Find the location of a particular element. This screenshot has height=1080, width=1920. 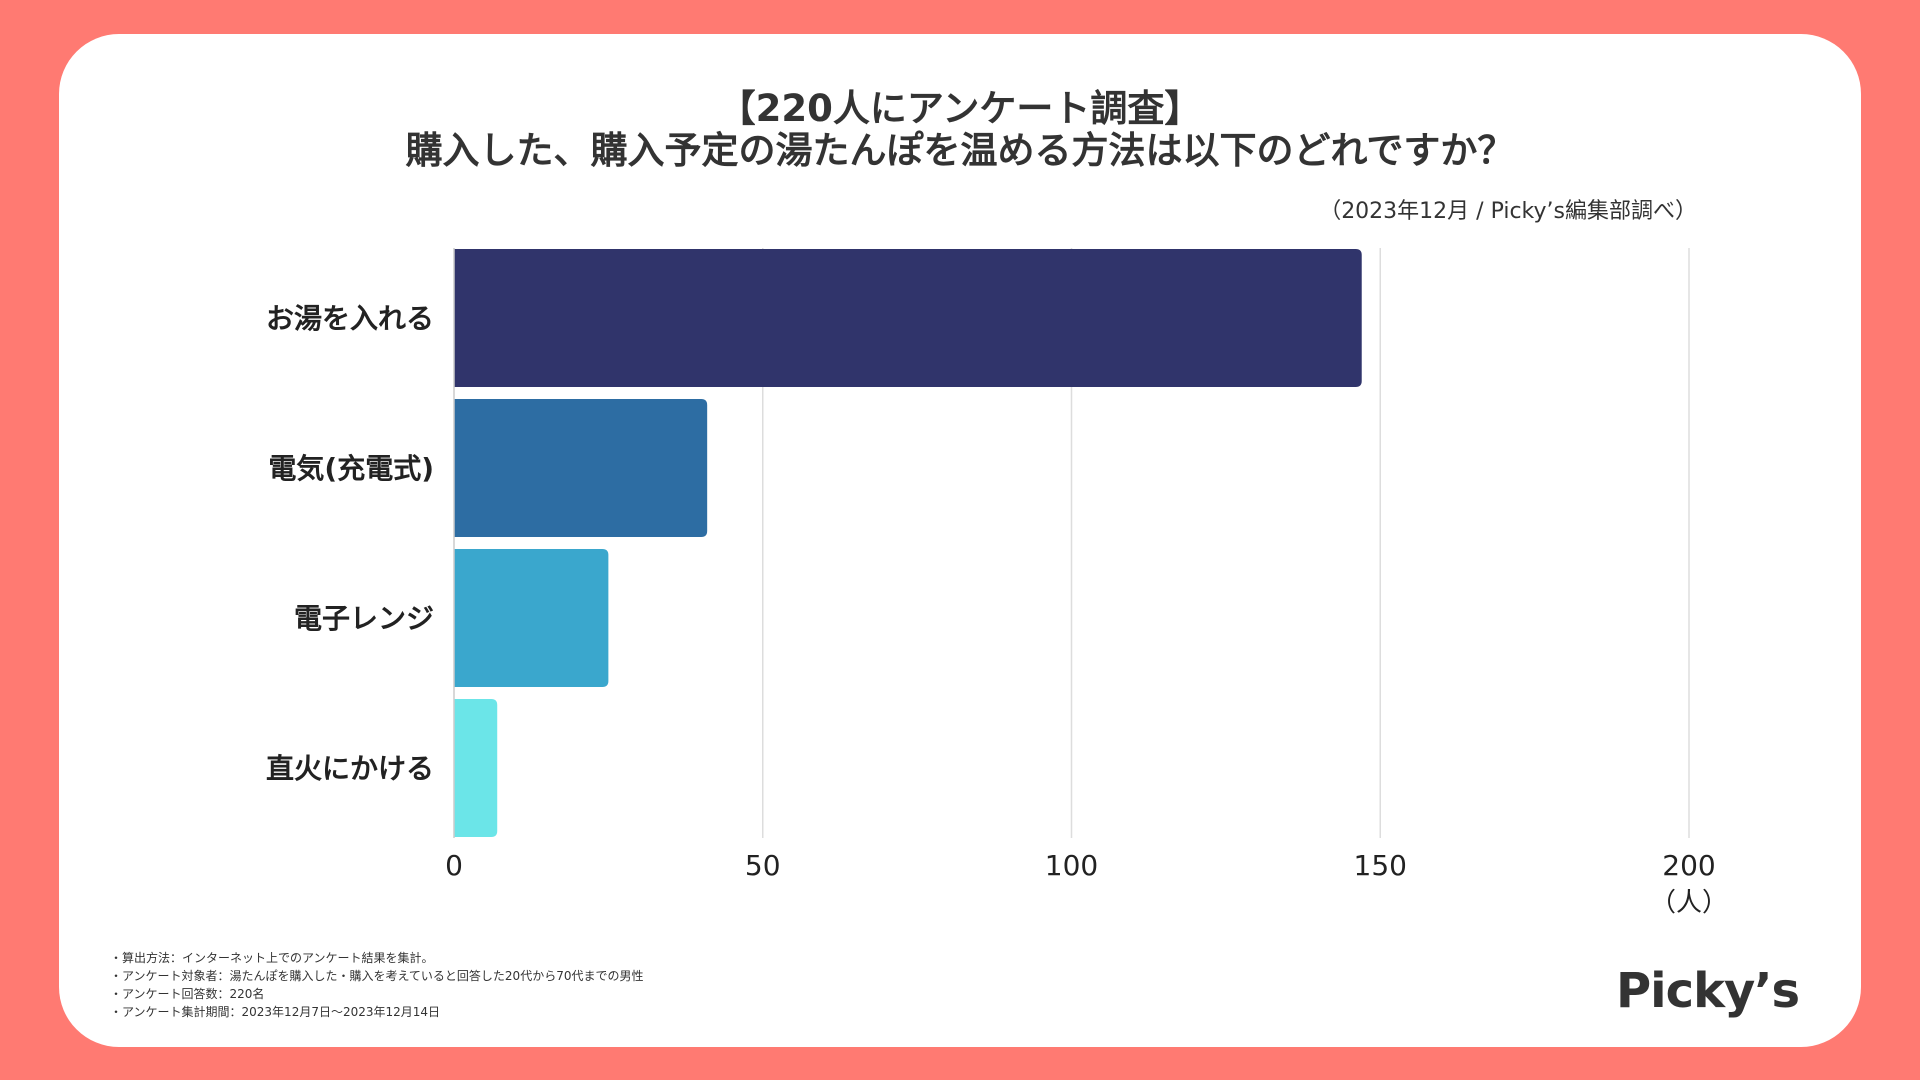

category-label-3: 電子レンジ is located at coordinates (364, 618).